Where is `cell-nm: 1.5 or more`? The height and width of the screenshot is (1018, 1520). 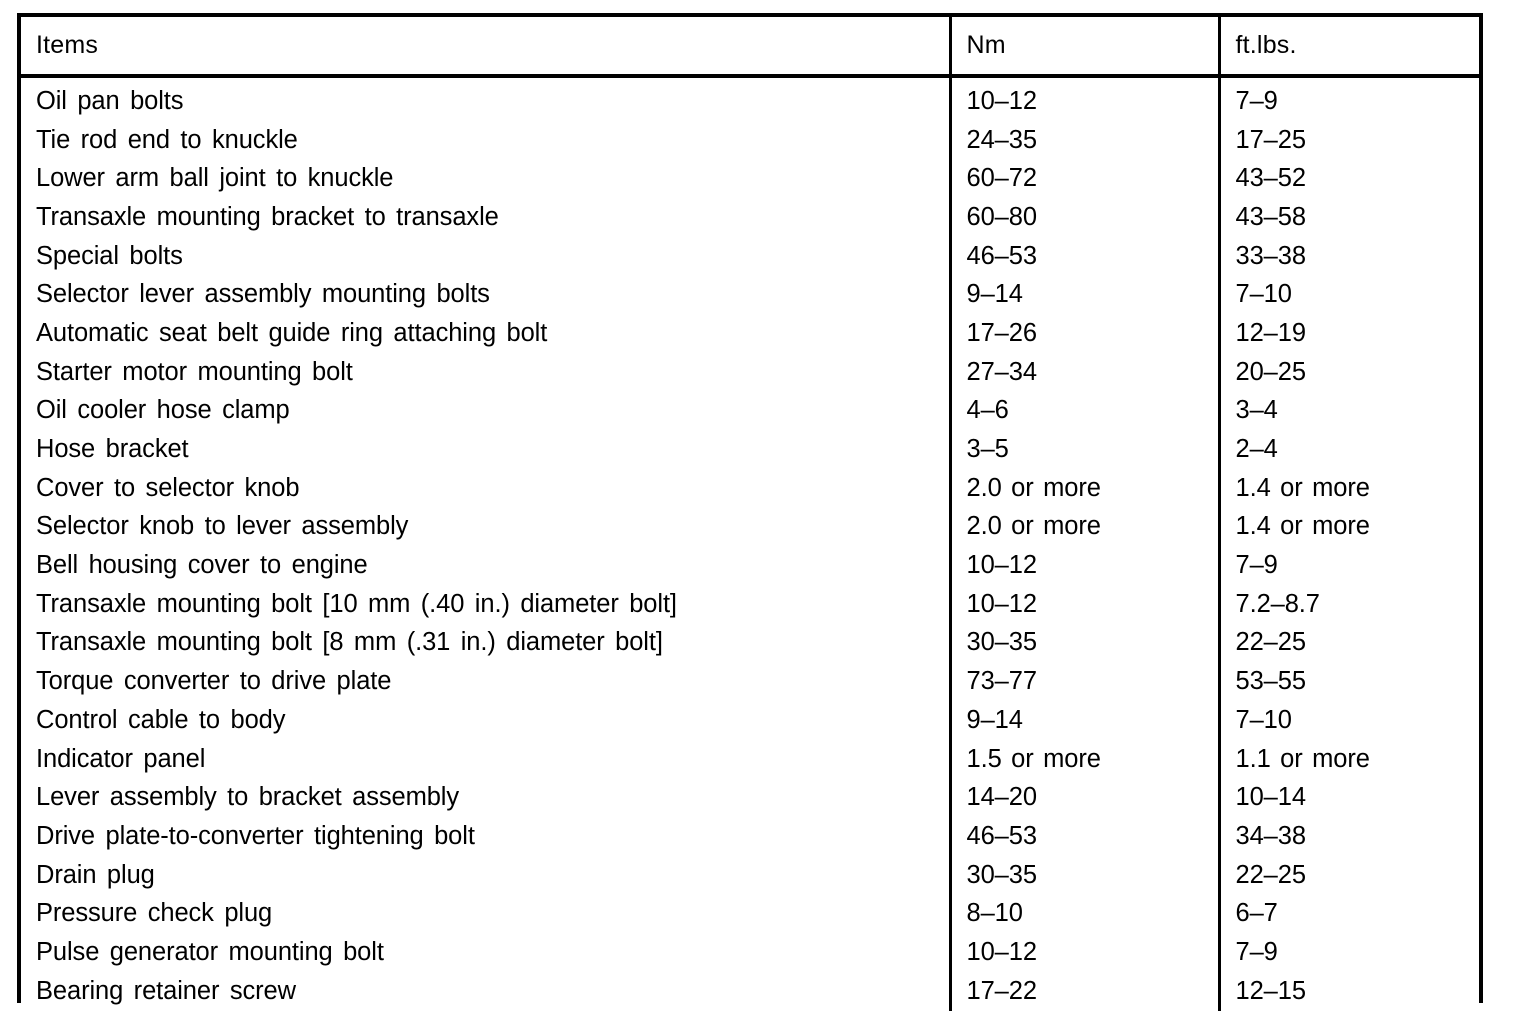
cell-nm: 1.5 or more is located at coordinates (1083, 759).